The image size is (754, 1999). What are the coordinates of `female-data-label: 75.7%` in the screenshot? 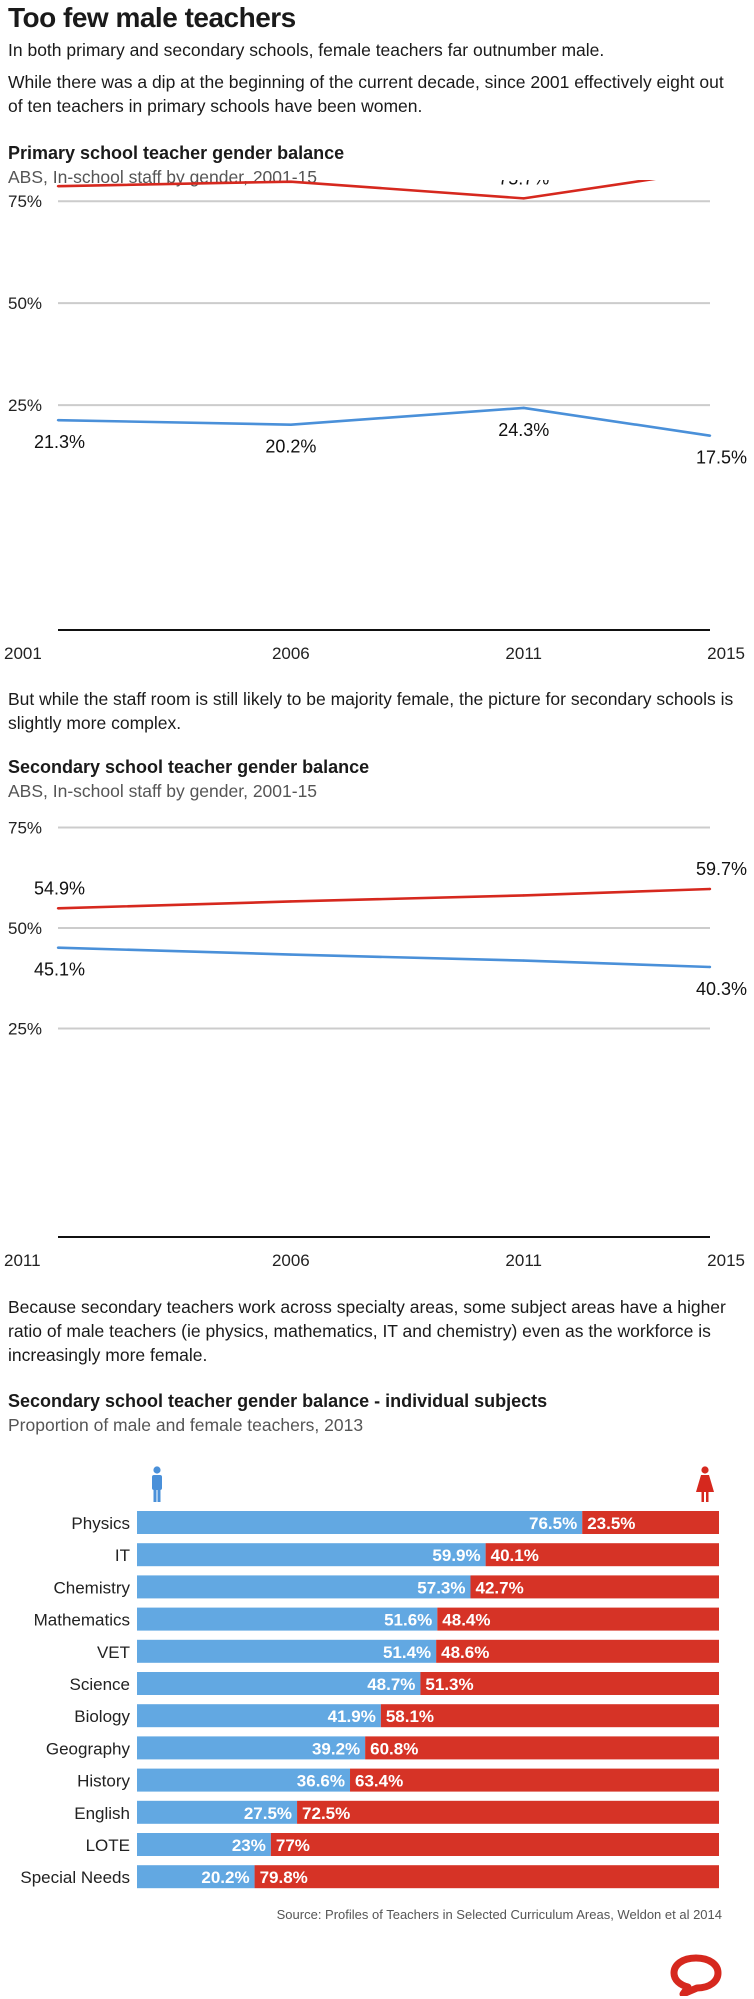 It's located at (523, 184).